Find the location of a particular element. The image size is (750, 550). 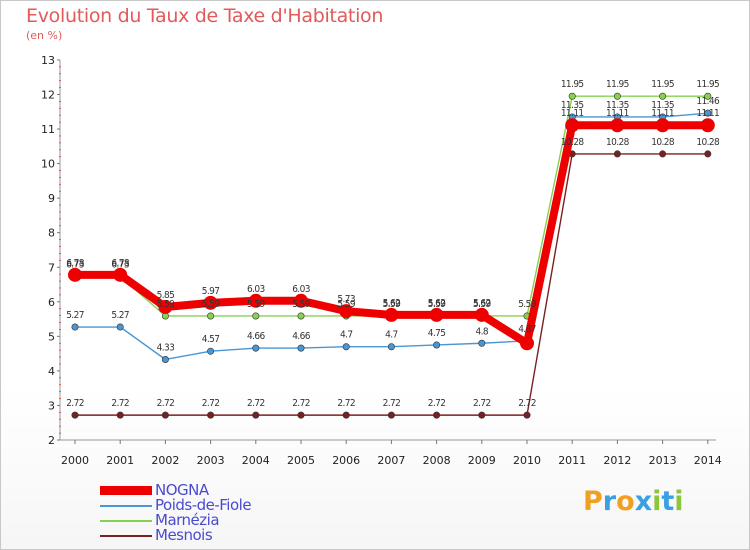

y-tick-label: 2 is located at coordinates (51, 440).